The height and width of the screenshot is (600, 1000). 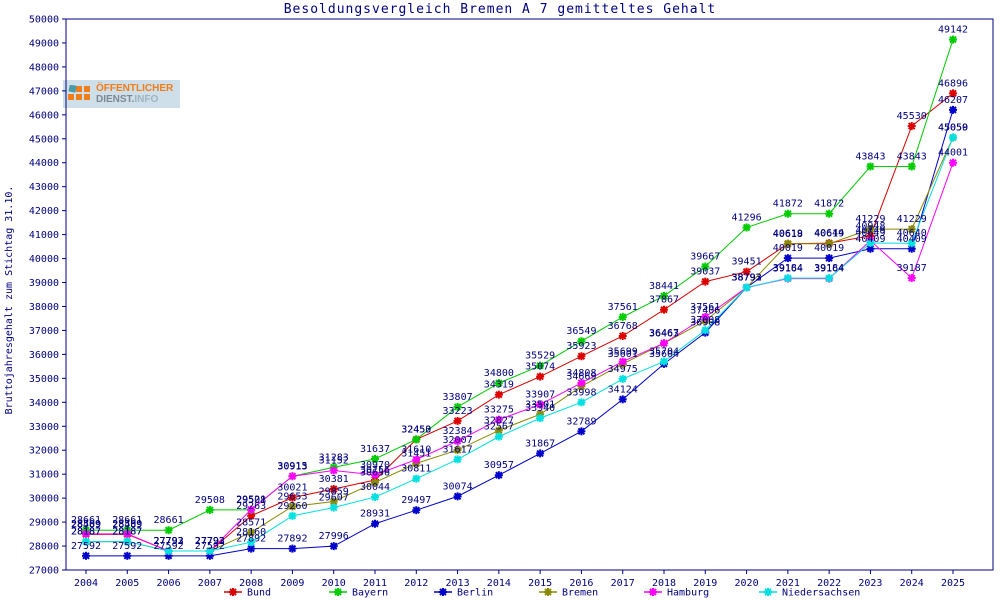 I want to click on data-label-bayern: 32450, so click(x=416, y=429).